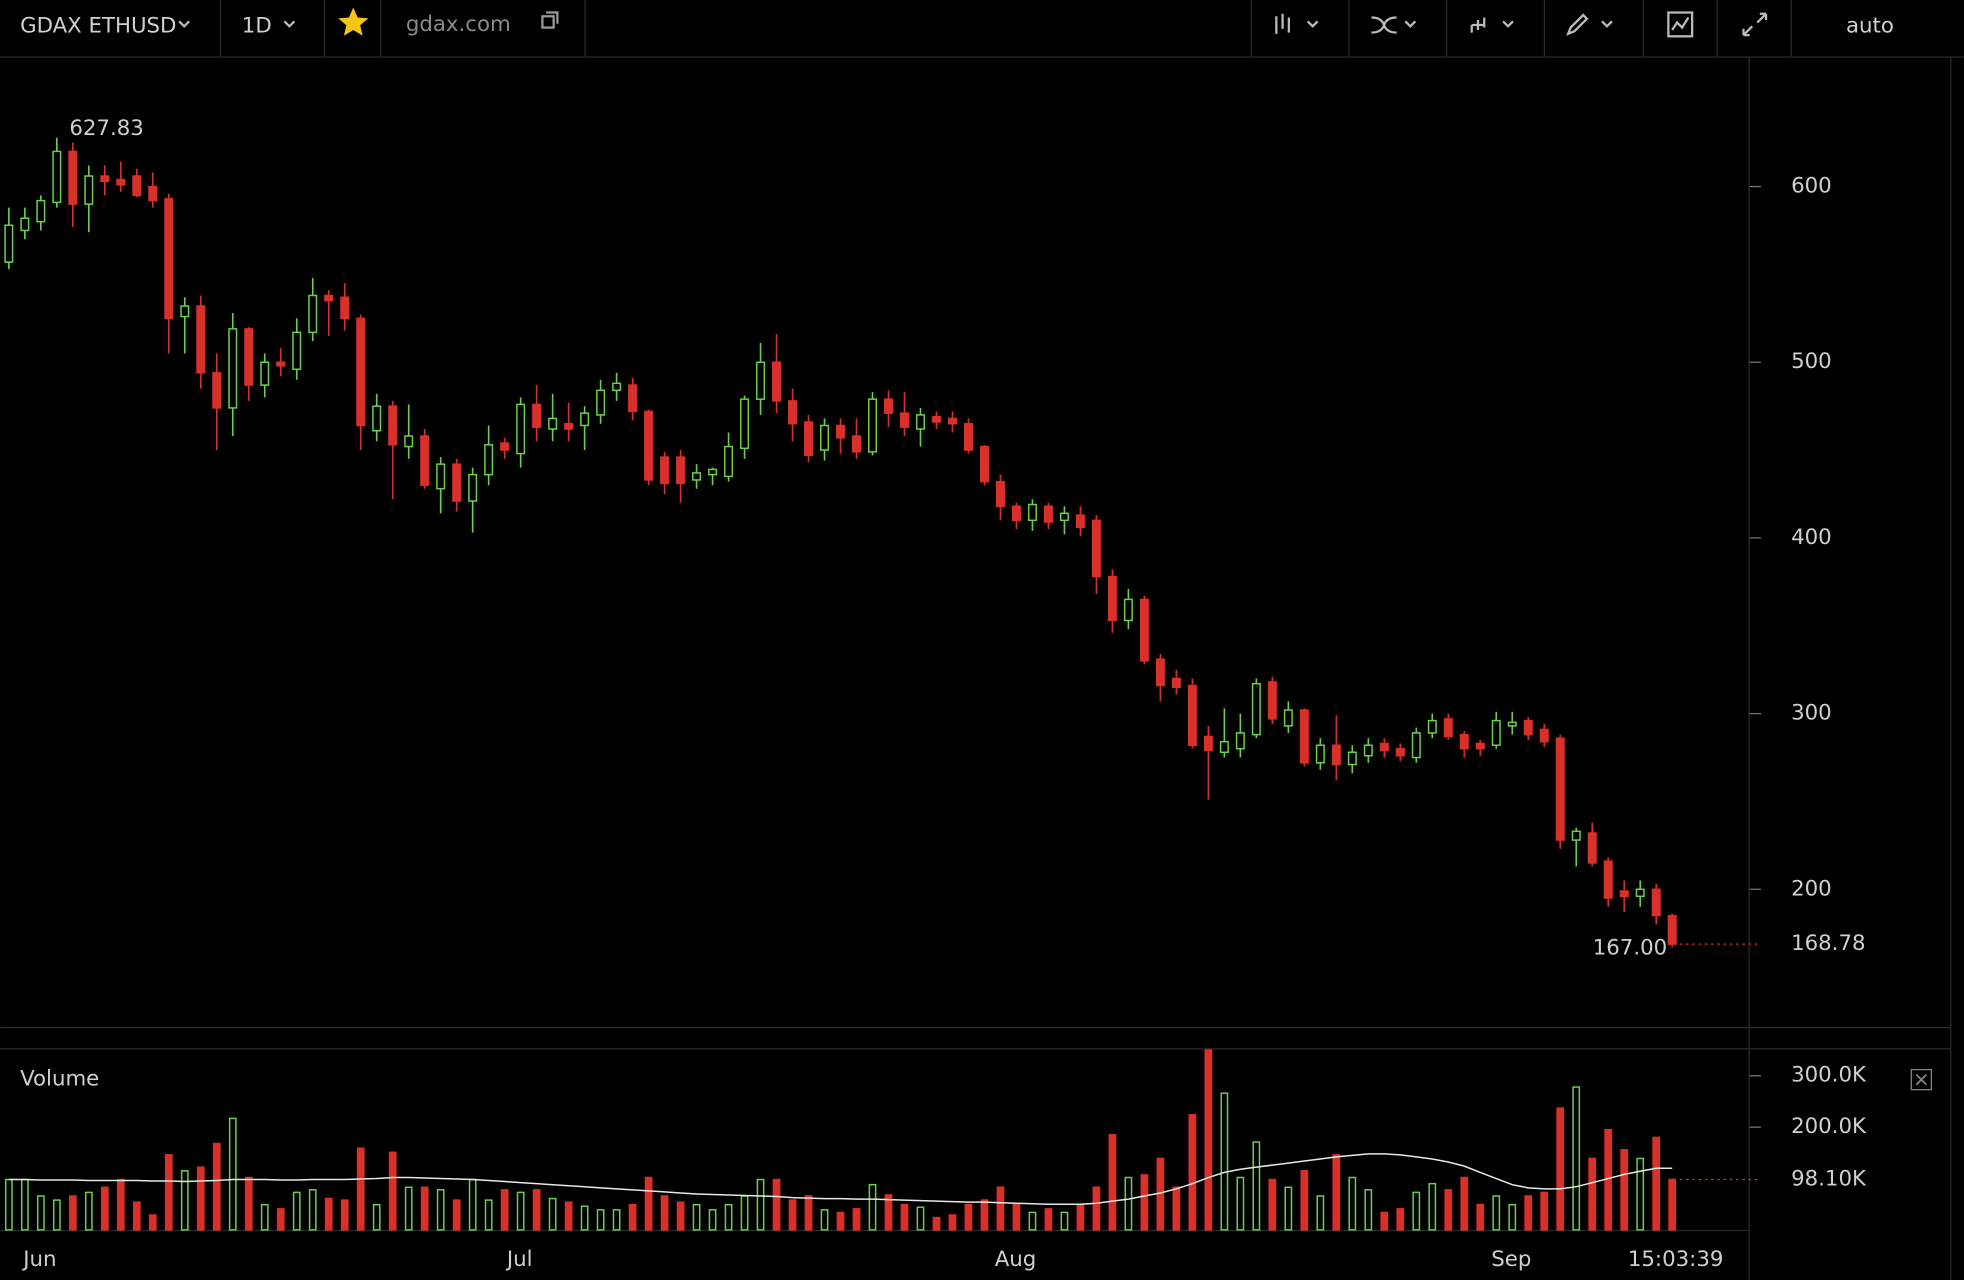  What do you see at coordinates (1511, 1259) in the screenshot?
I see `x-tick-label: Sep` at bounding box center [1511, 1259].